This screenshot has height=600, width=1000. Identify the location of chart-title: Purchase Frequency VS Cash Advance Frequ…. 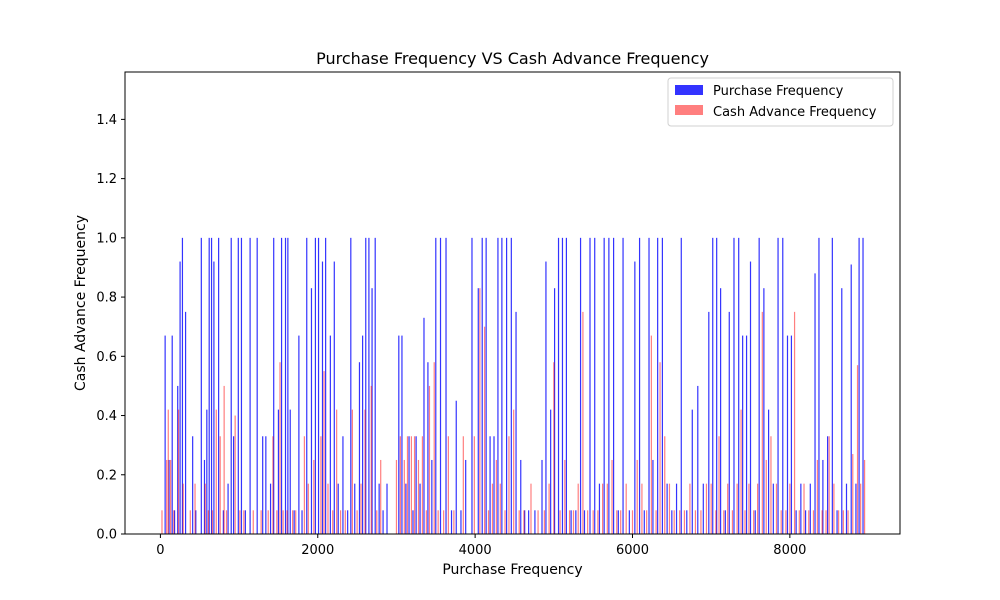
(512, 58).